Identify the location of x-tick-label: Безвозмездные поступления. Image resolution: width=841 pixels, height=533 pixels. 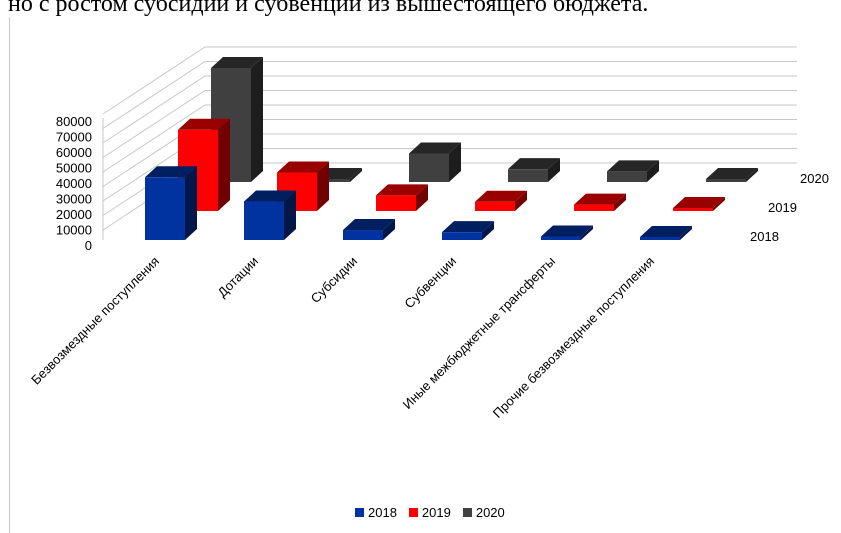
(95, 321).